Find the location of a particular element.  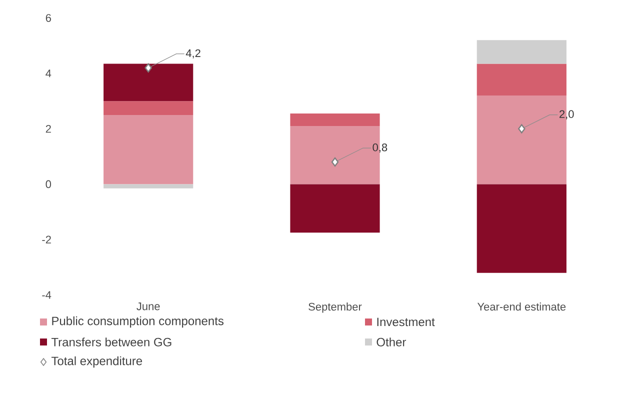

x-tick-label: September is located at coordinates (335, 307).